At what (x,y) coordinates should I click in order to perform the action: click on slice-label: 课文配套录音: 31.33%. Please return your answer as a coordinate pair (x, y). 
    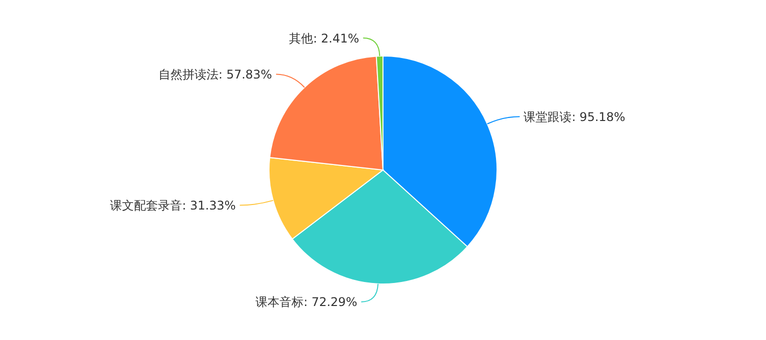
    Looking at the image, I should click on (173, 205).